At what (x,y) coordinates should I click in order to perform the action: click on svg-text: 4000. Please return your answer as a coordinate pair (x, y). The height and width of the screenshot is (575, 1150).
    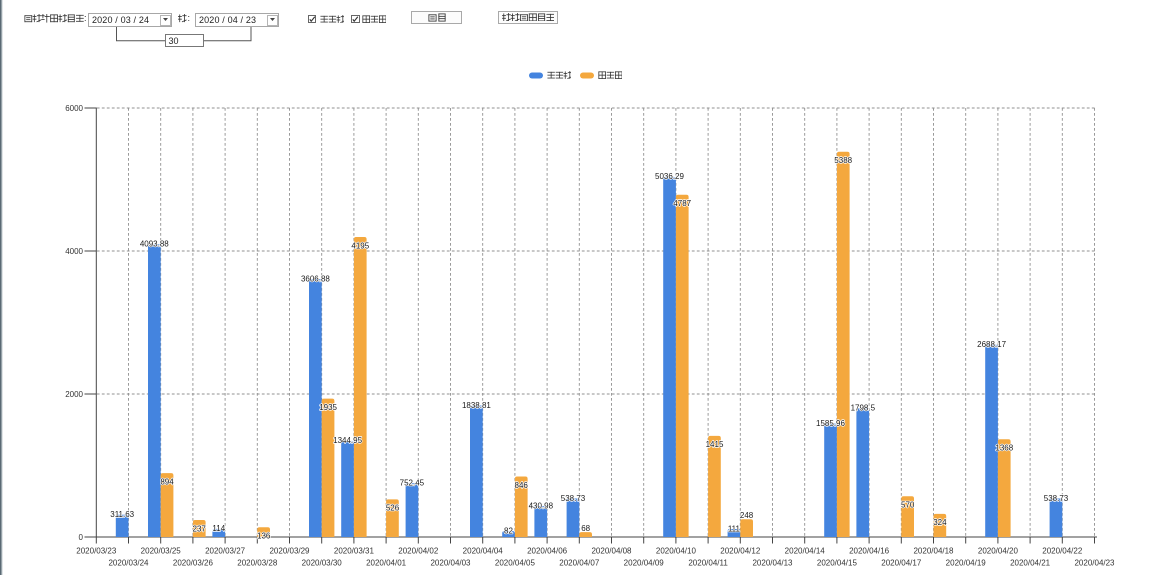
    Looking at the image, I should click on (74, 251).